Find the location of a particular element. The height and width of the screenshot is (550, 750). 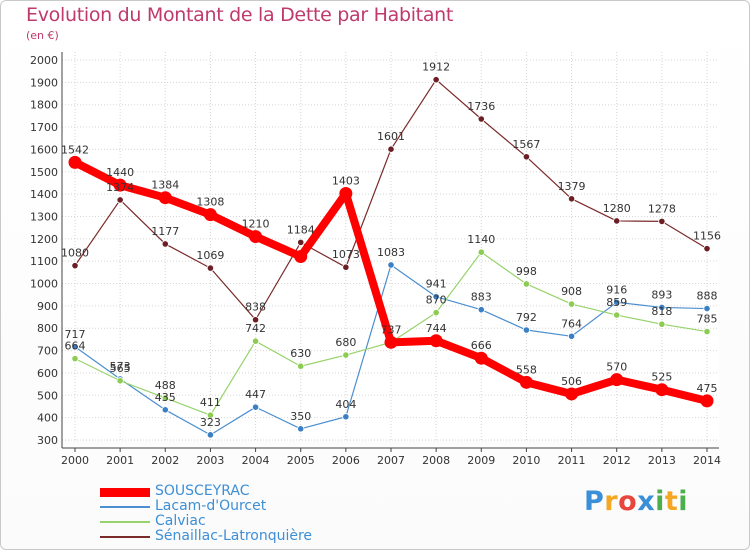

data-label: 435 is located at coordinates (165, 397).